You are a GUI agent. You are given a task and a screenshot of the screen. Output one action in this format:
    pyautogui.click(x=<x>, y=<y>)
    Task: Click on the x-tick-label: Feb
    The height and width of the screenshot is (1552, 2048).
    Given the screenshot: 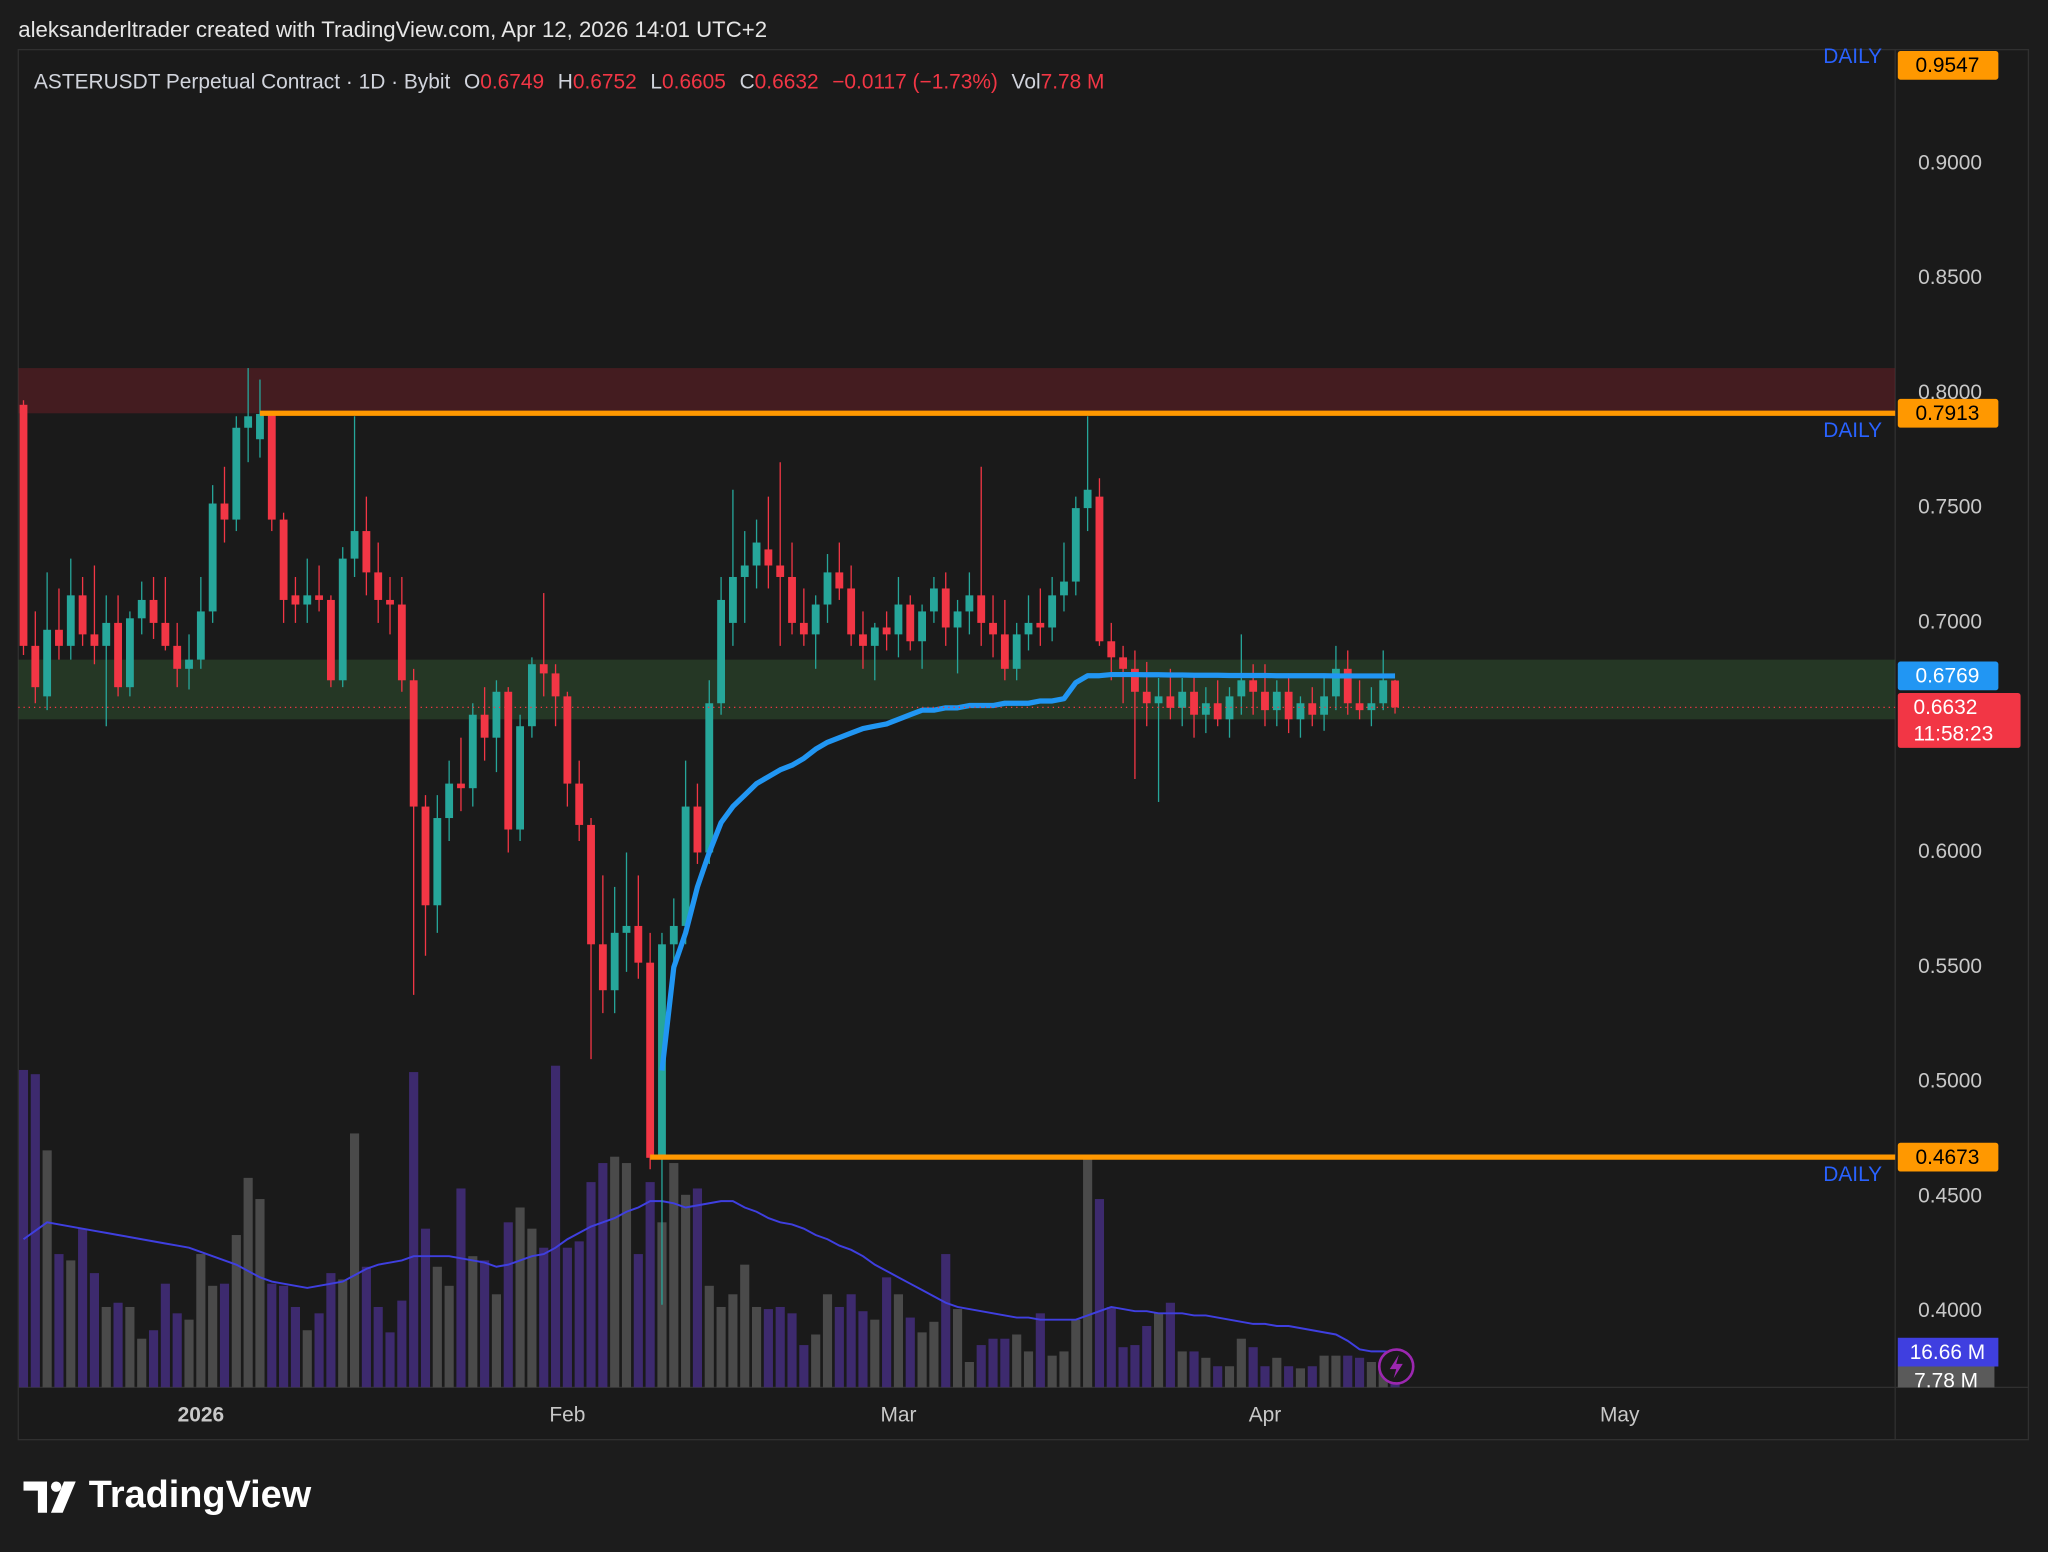 What is the action you would take?
    pyautogui.click(x=567, y=1415)
    